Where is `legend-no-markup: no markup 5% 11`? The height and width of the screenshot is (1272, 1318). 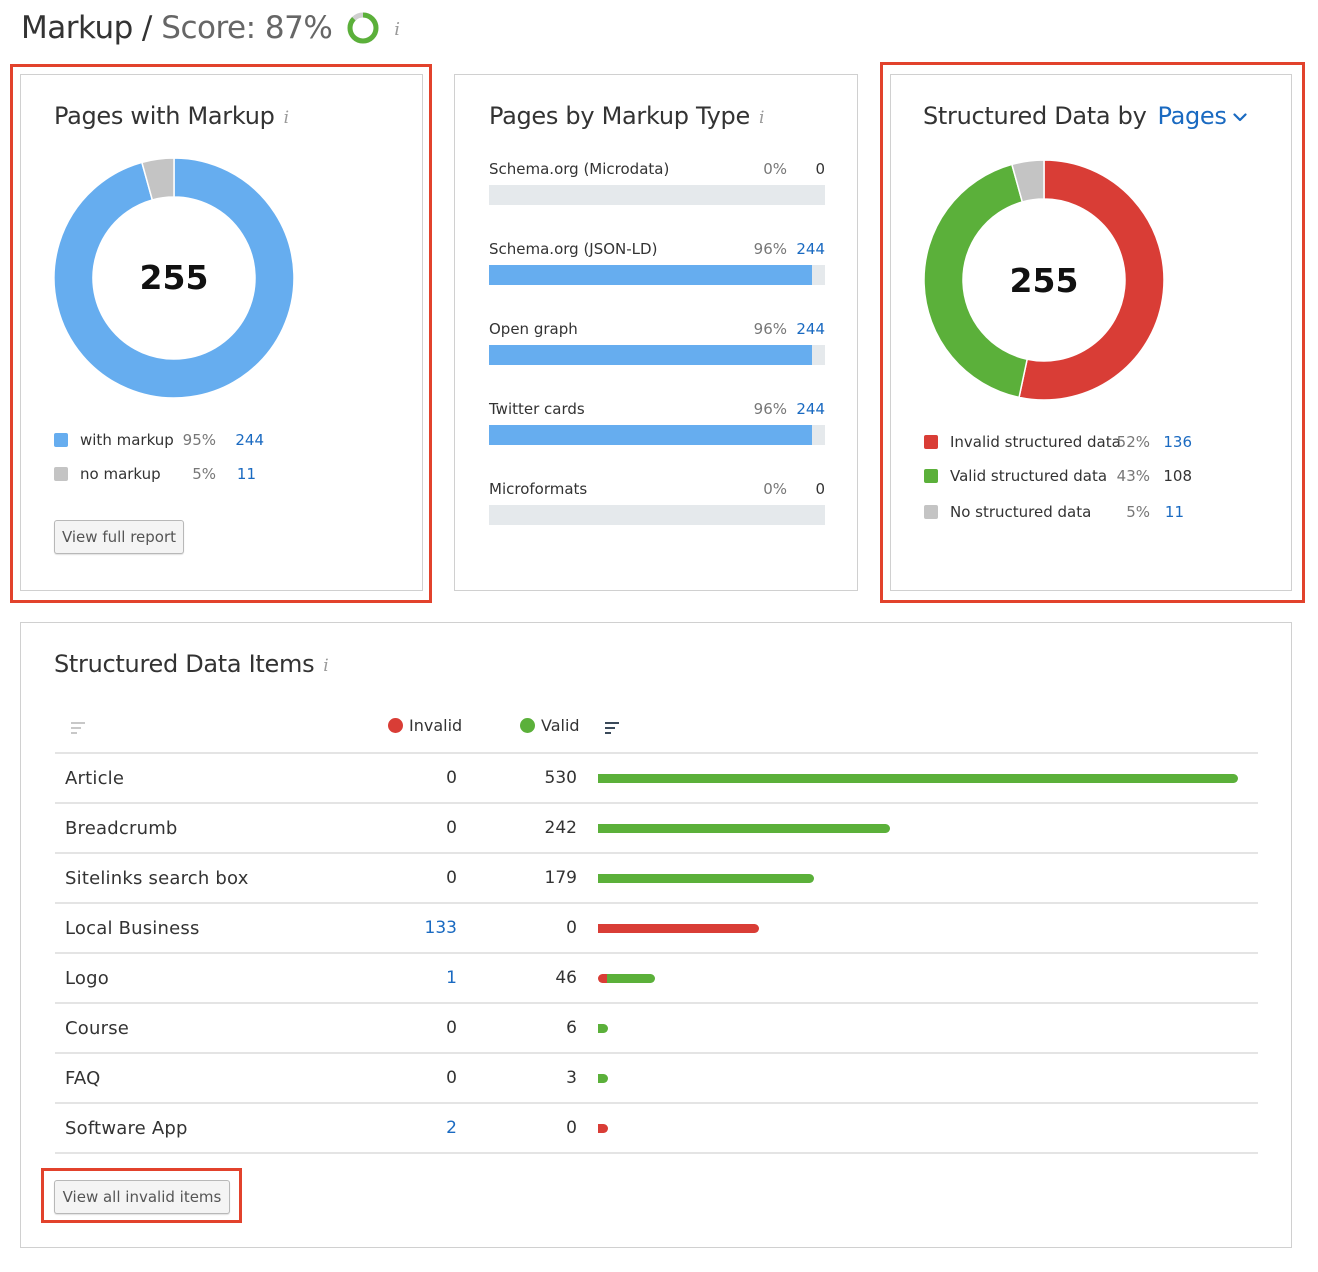 legend-no-markup: no markup 5% 11 is located at coordinates (159, 474).